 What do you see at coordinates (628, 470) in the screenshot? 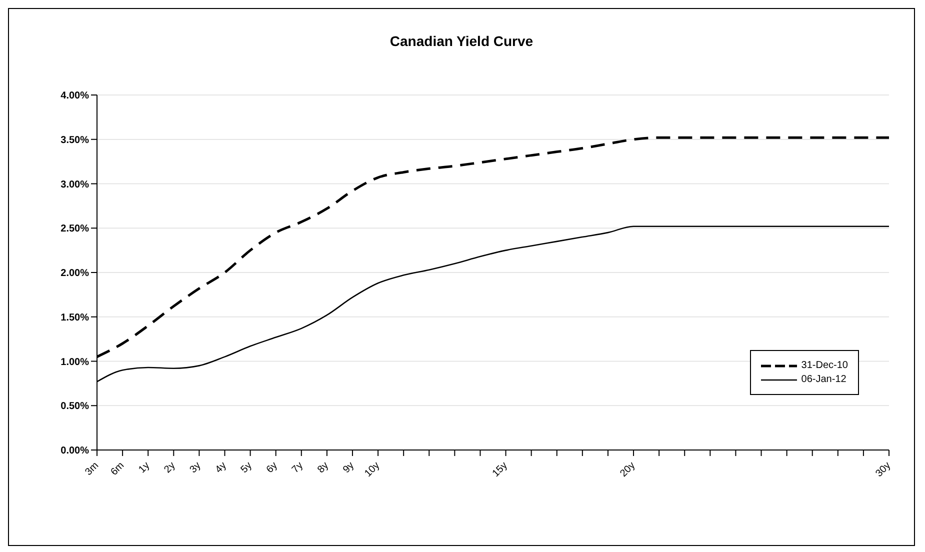
I see `x-tick-label: 20y` at bounding box center [628, 470].